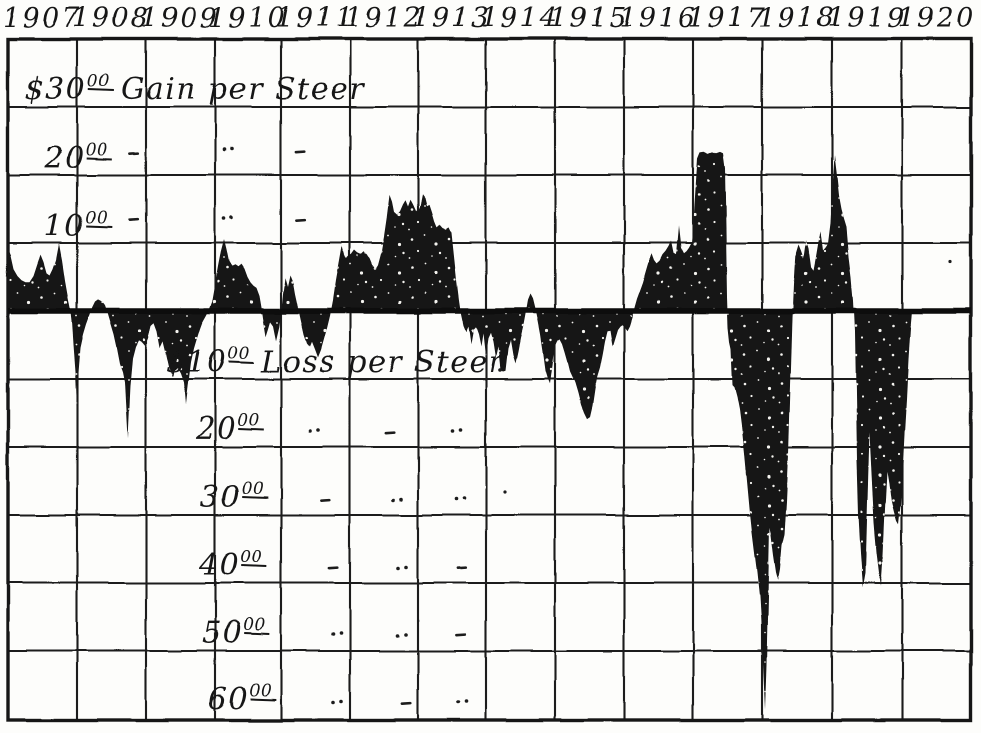 This screenshot has height=733, width=981. What do you see at coordinates (315, 18) in the screenshot?
I see `year-label-1911: 1911` at bounding box center [315, 18].